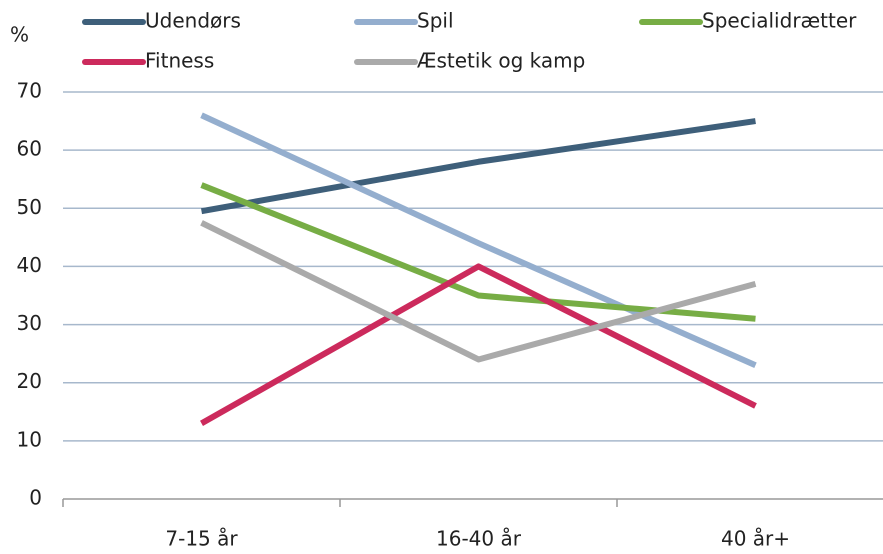  Describe the element at coordinates (29, 381) in the screenshot. I see `y-tick-label: 20` at that location.